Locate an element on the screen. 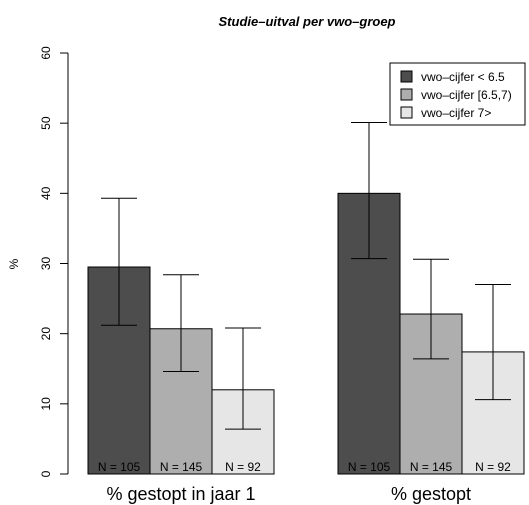  n-labels-layer: N = 105 N = 145 N = 92 N = 105 N = 145 N = 92 is located at coordinates (304, 467).